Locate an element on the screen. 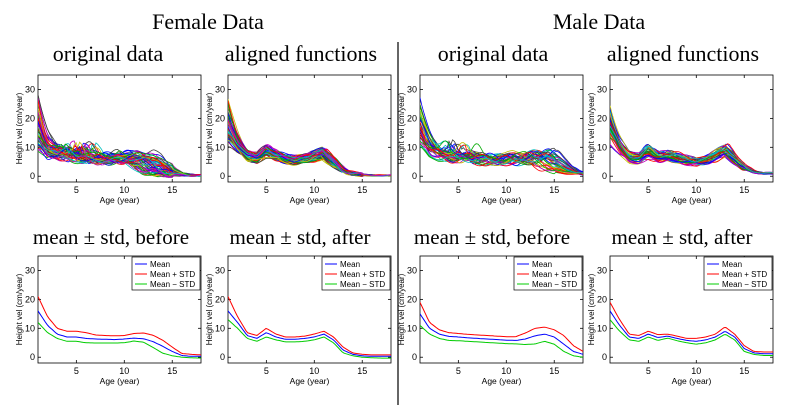 The image size is (792, 409). male-original-title: original data is located at coordinates (493, 53).